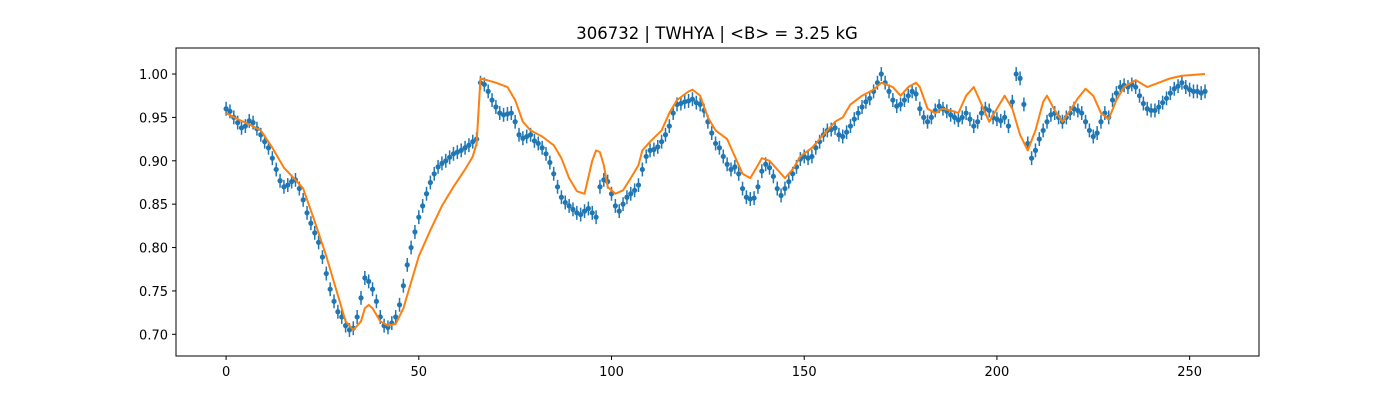 This screenshot has width=1400, height=400. What do you see at coordinates (1189, 372) in the screenshot?
I see `x-tick-label: 250` at bounding box center [1189, 372].